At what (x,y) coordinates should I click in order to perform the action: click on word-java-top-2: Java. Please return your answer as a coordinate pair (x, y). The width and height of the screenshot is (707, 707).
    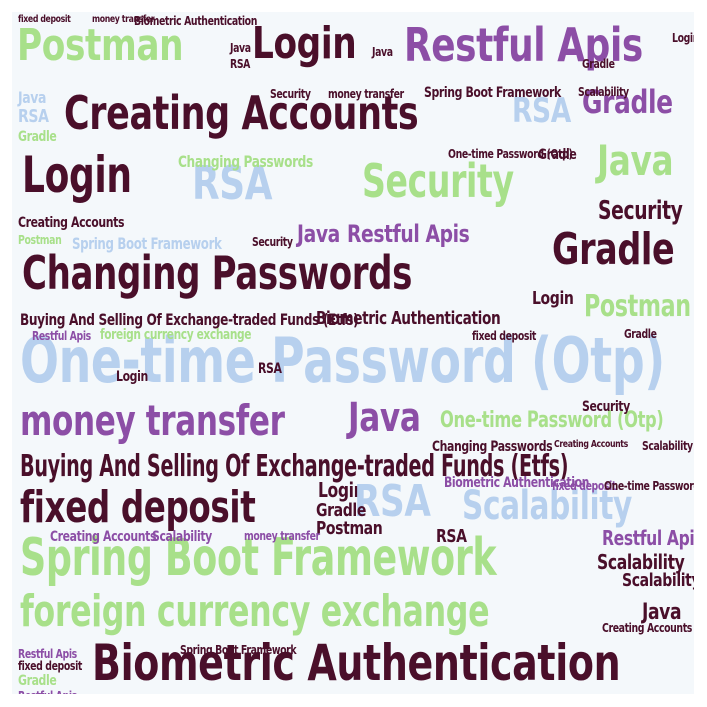
    Looking at the image, I should click on (382, 52).